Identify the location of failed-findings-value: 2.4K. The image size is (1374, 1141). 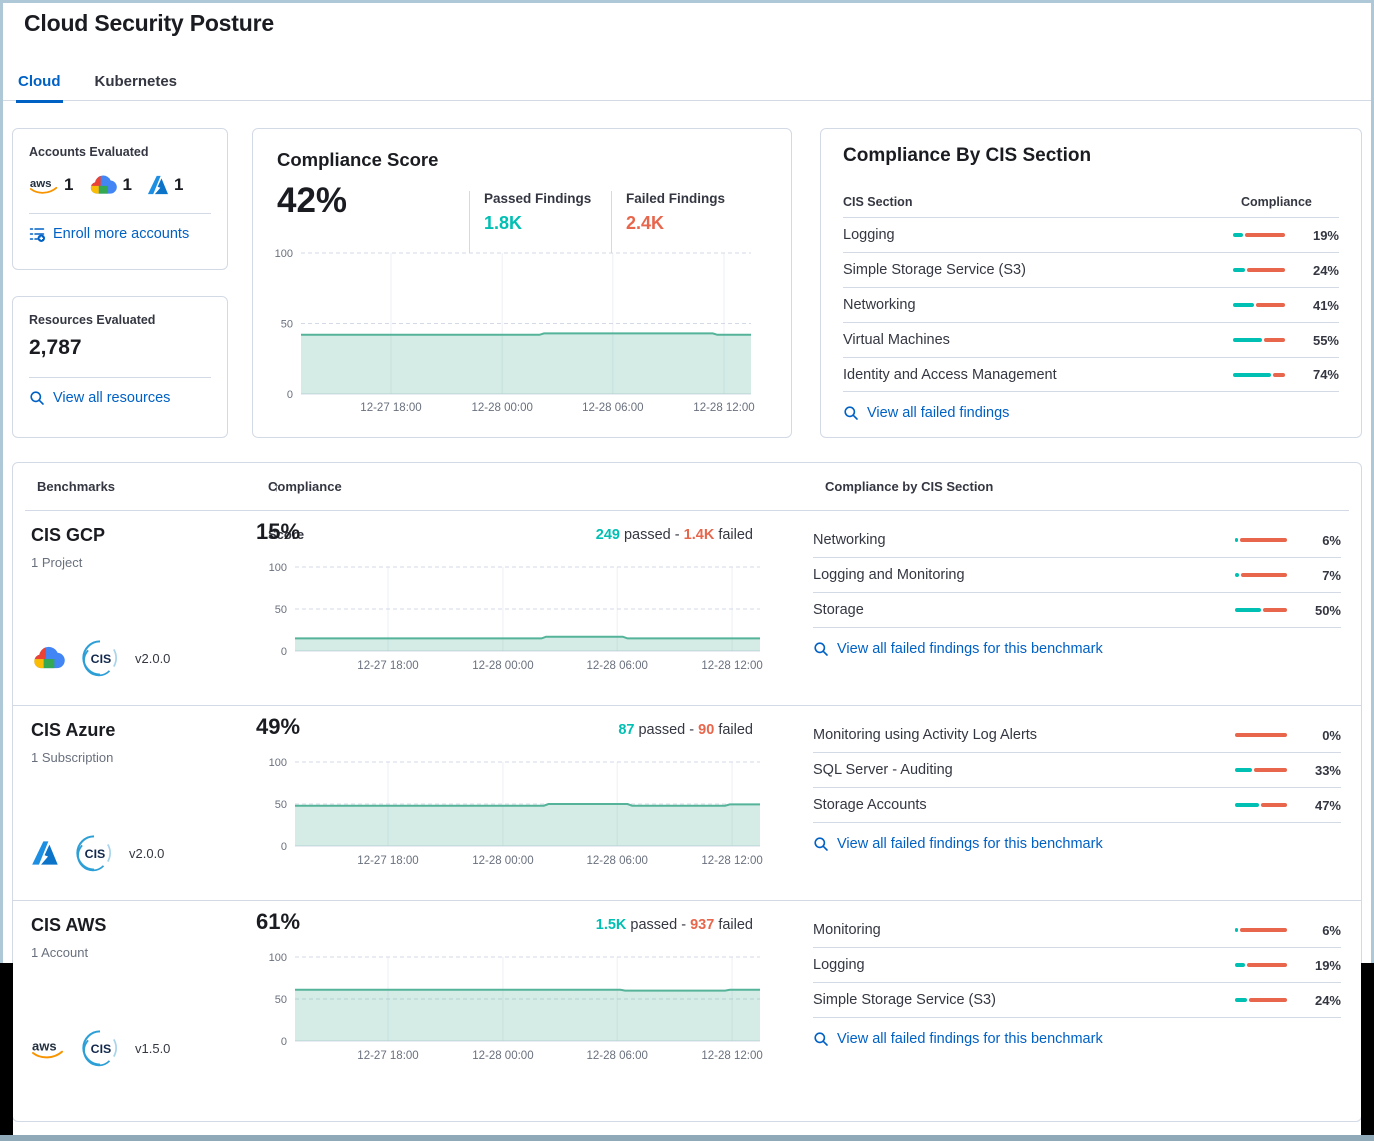
(645, 223).